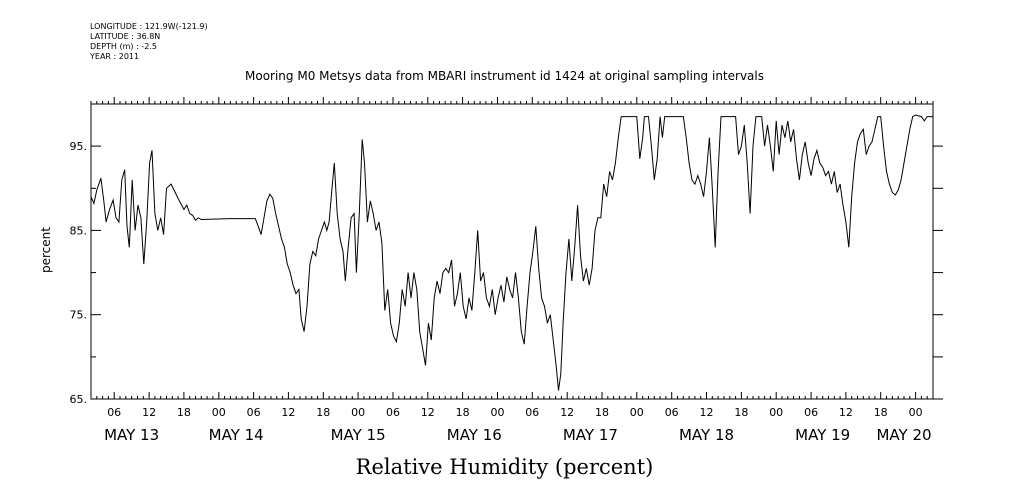 The width and height of the screenshot is (1009, 504). Describe the element at coordinates (79, 399) in the screenshot. I see `y-tick-label: 65.` at that location.